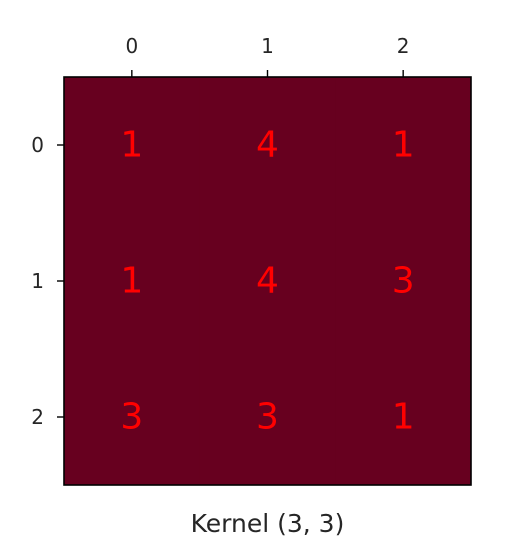 This screenshot has width=525, height=557. I want to click on cell-value-2-1: 3, so click(267, 417).